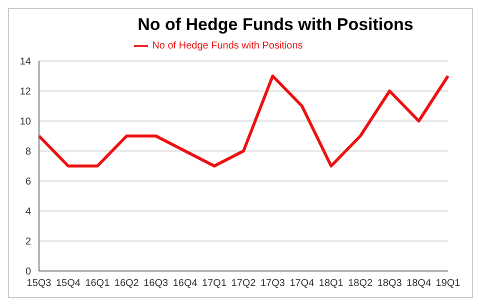 The height and width of the screenshot is (304, 479). Describe the element at coordinates (448, 284) in the screenshot. I see `x-tick-label: 19Q1` at that location.